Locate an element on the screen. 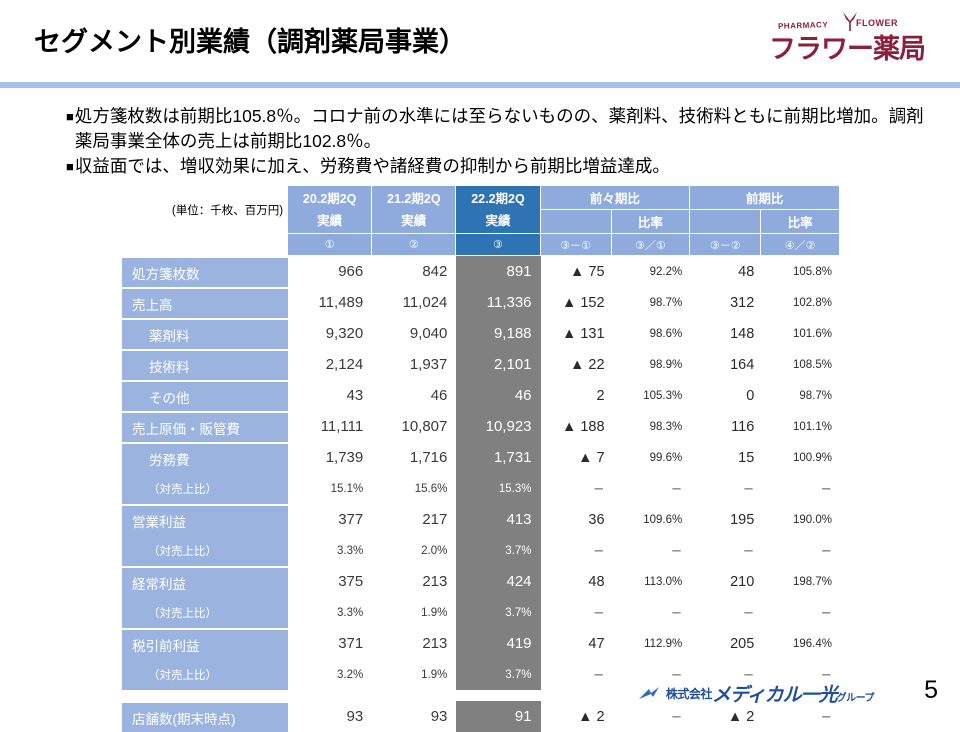 This screenshot has width=960, height=732. brand-subtitle-left: PHARMACY is located at coordinates (803, 25).